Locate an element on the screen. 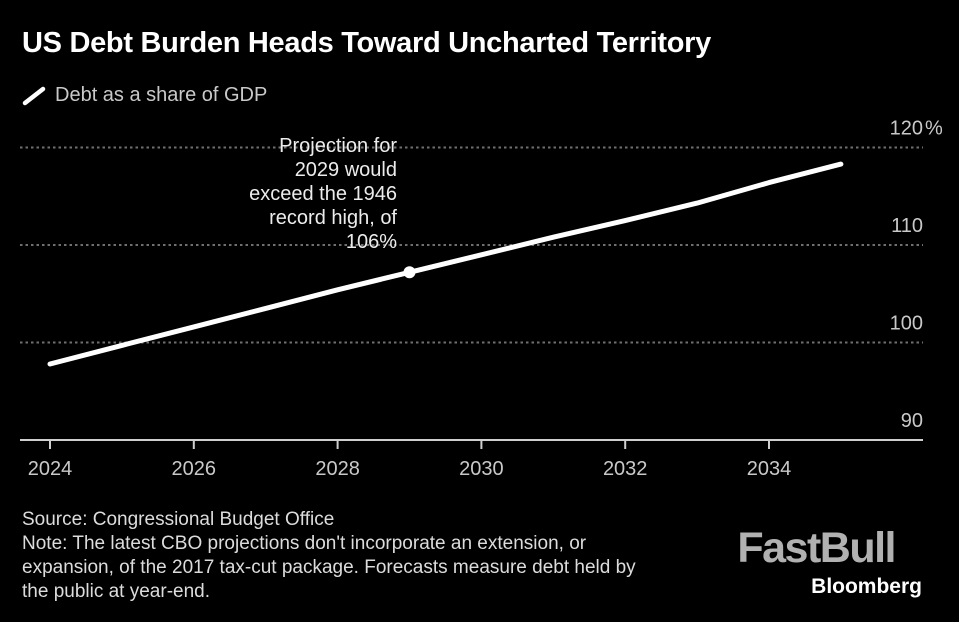 This screenshot has height=622, width=959. y-tick-label-90: 90 is located at coordinates (912, 421).